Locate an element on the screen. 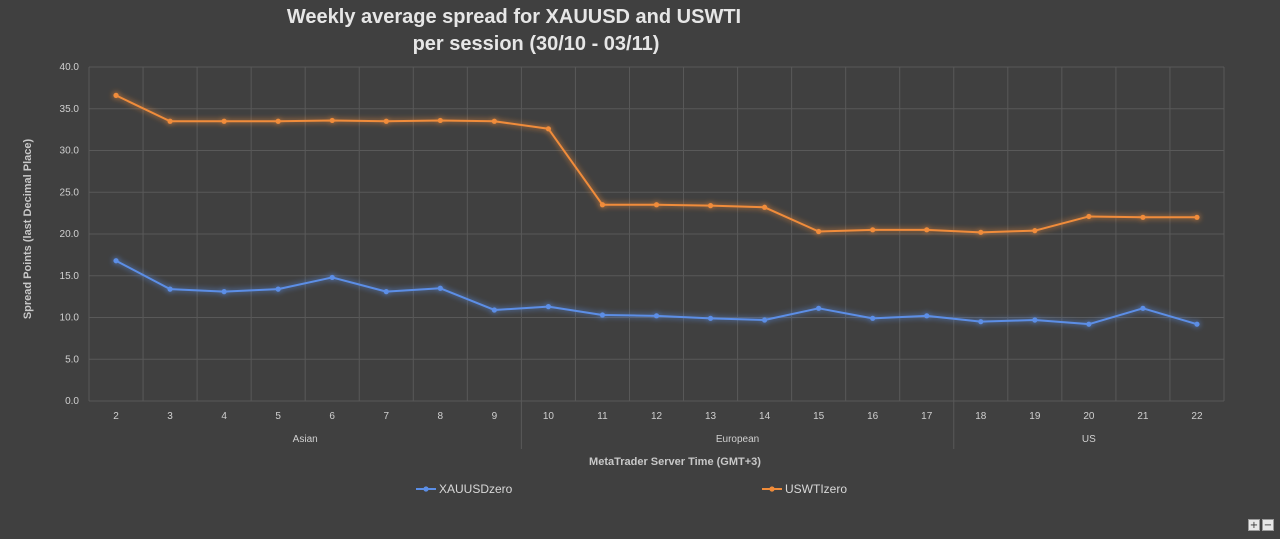 The height and width of the screenshot is (539, 1280). x-tick-label: 19 is located at coordinates (1035, 416).